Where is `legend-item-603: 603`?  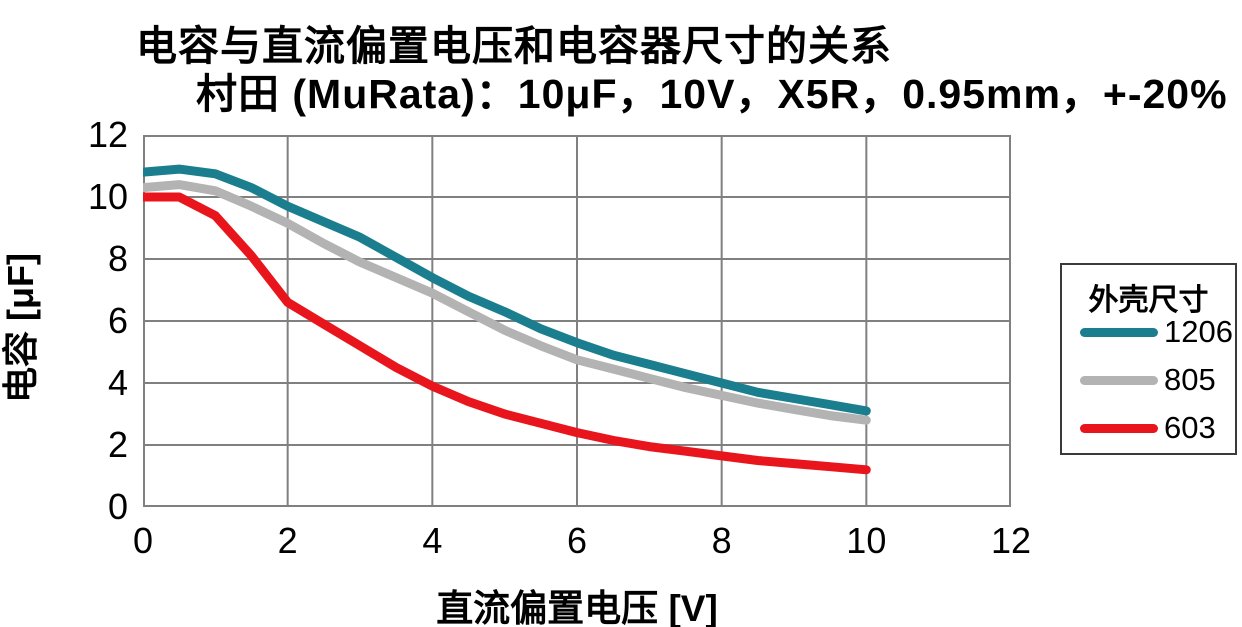 legend-item-603: 603 is located at coordinates (1148, 428).